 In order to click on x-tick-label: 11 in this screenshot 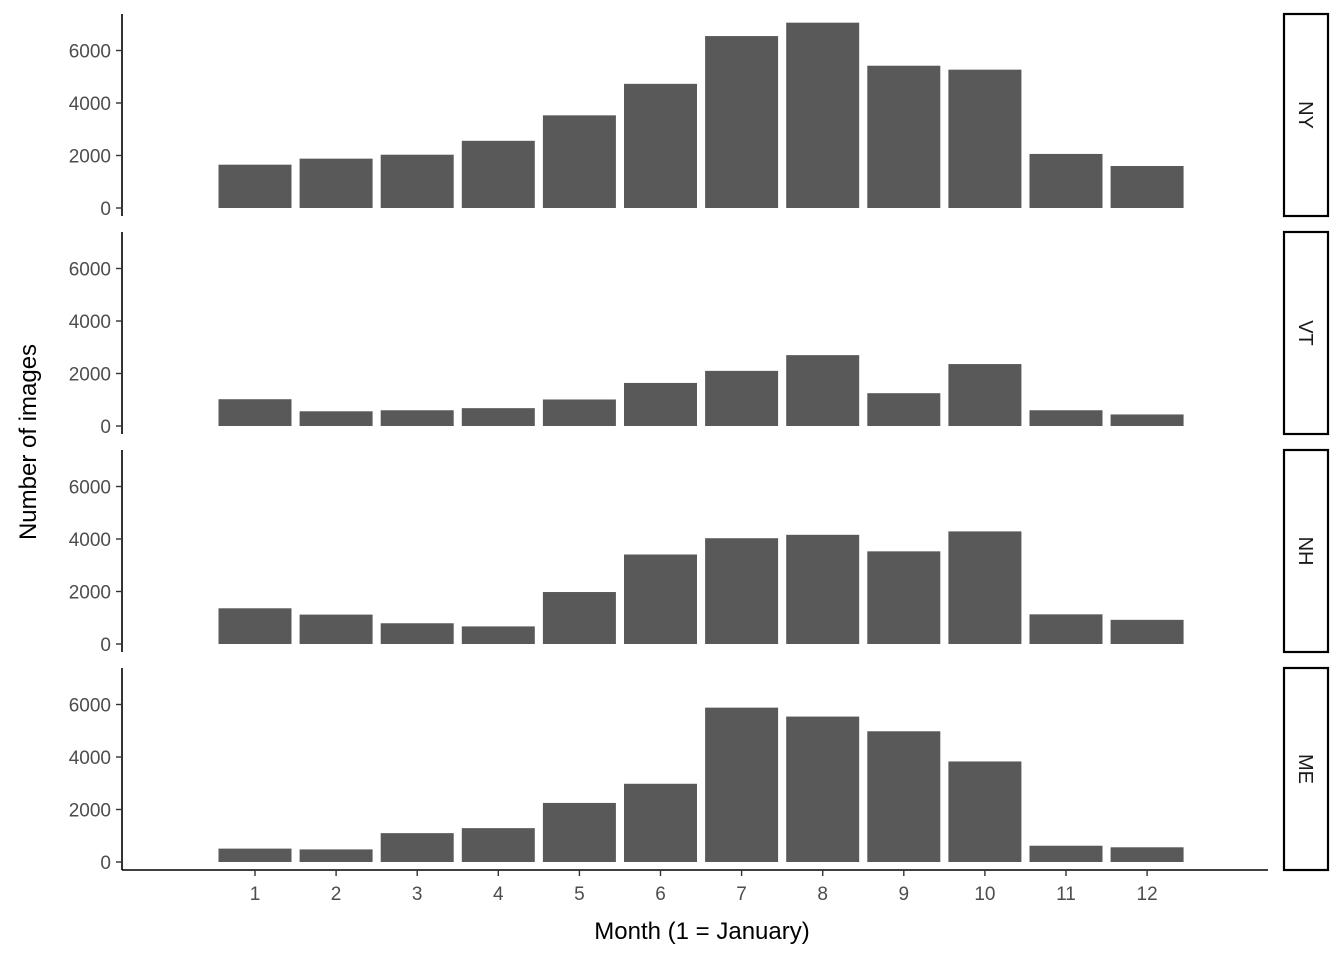, I will do `click(1066, 894)`.